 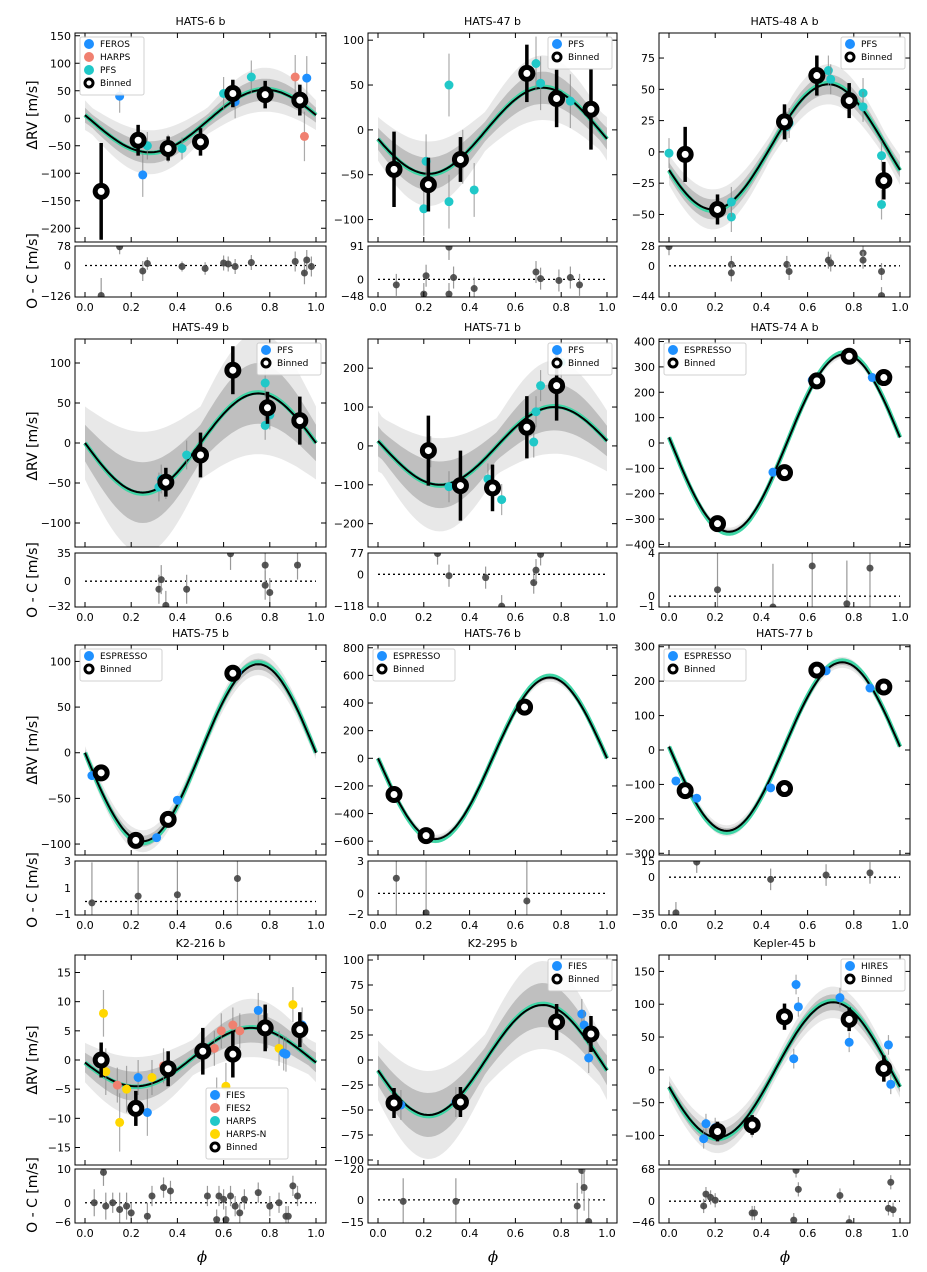 I want to click on ytick-label: 150, so click(x=644, y=971).